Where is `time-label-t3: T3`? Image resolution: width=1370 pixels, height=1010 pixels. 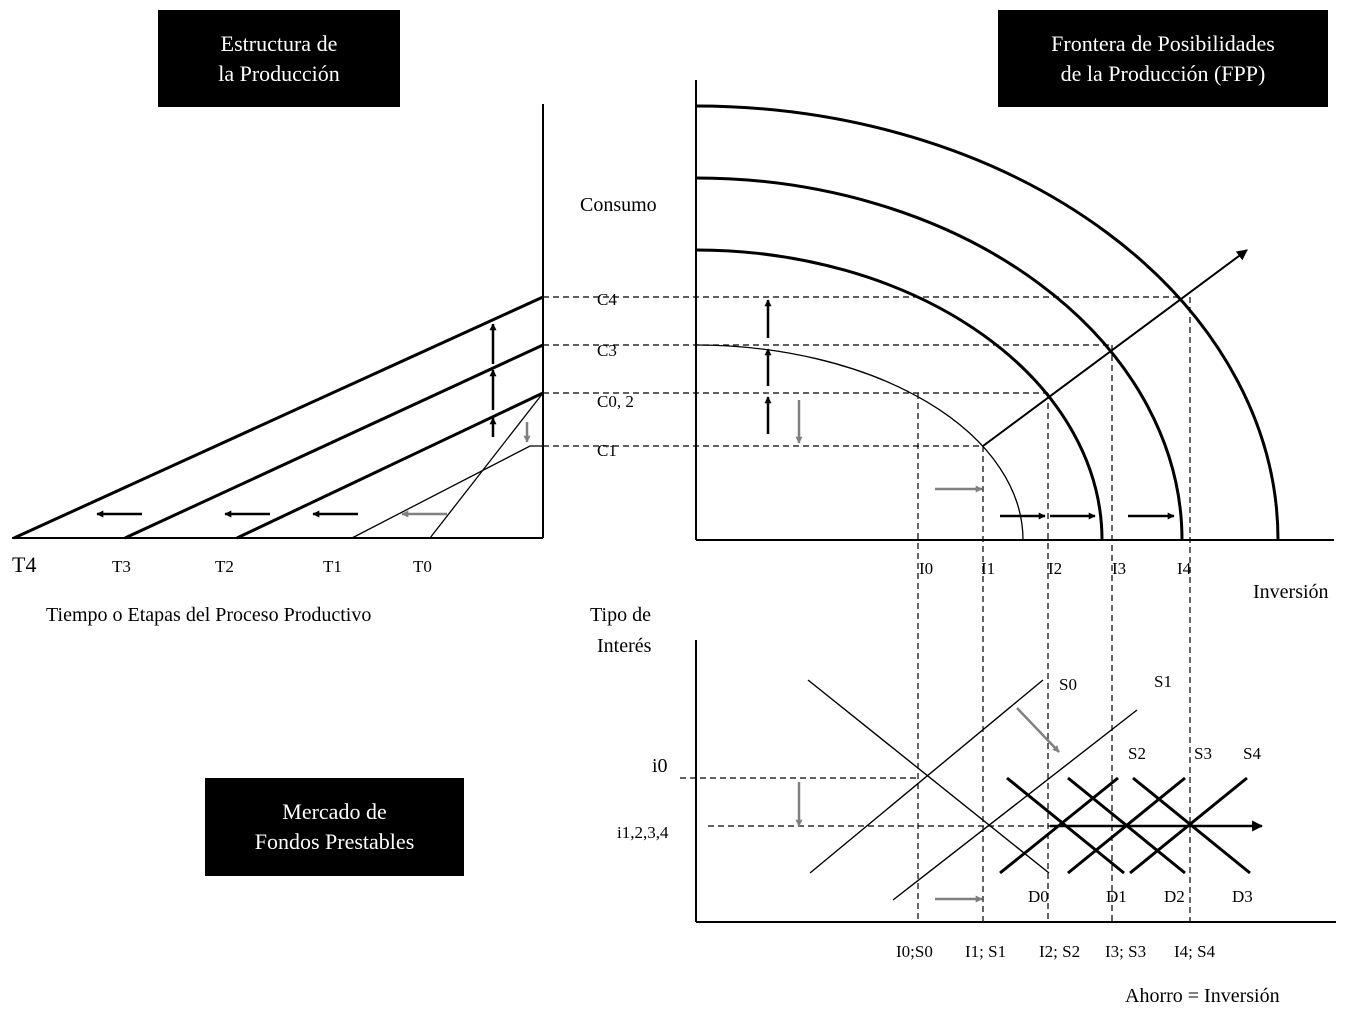
time-label-t3: T3 is located at coordinates (121, 566).